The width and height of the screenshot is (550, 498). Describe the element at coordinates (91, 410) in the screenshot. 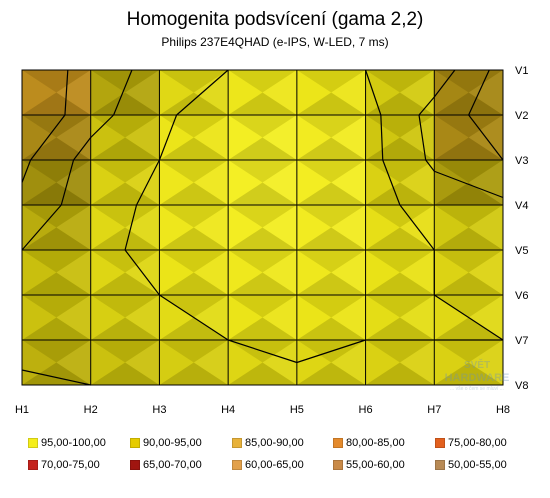

I see `x-tick-label: H2` at that location.